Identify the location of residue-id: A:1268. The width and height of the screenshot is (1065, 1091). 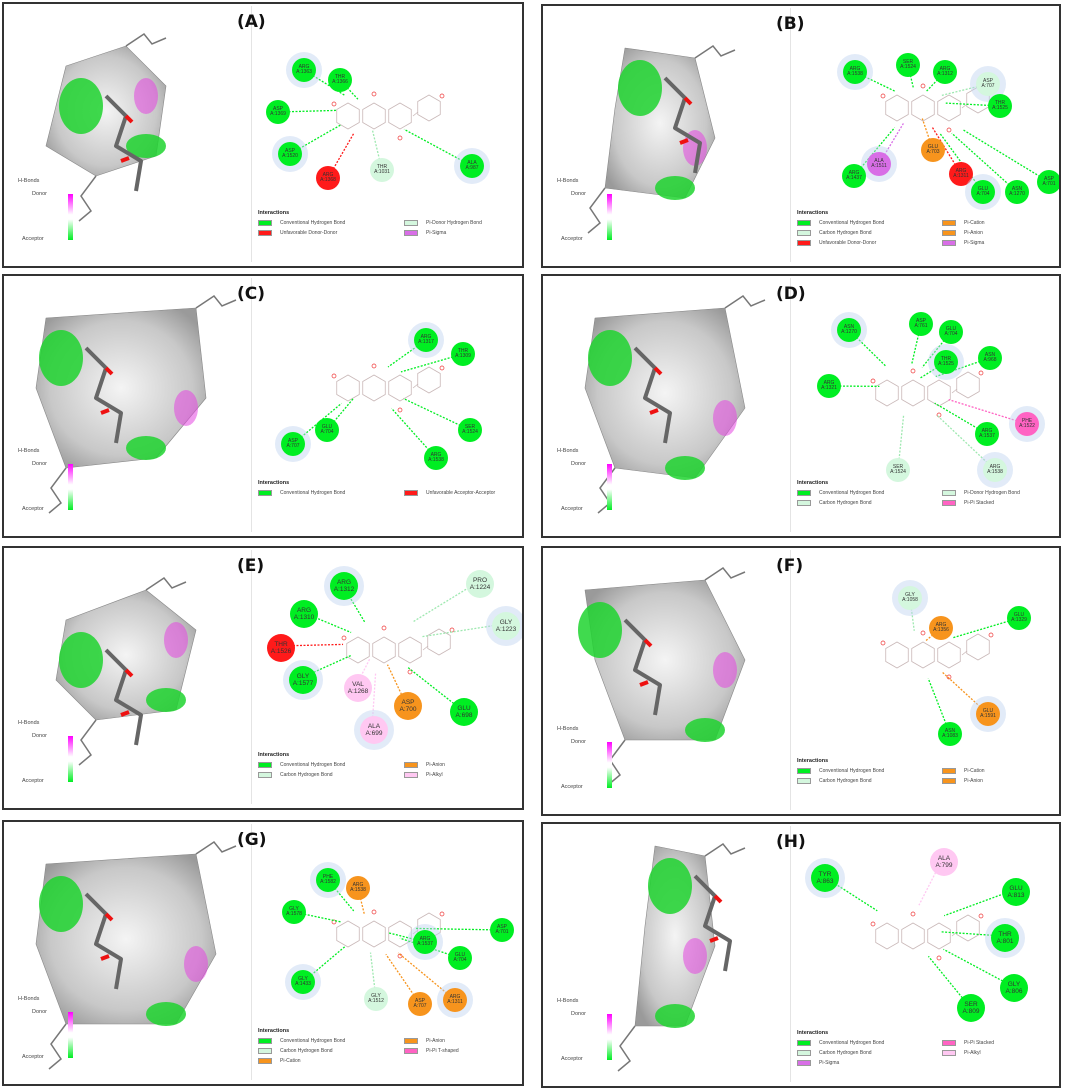
(358, 691).